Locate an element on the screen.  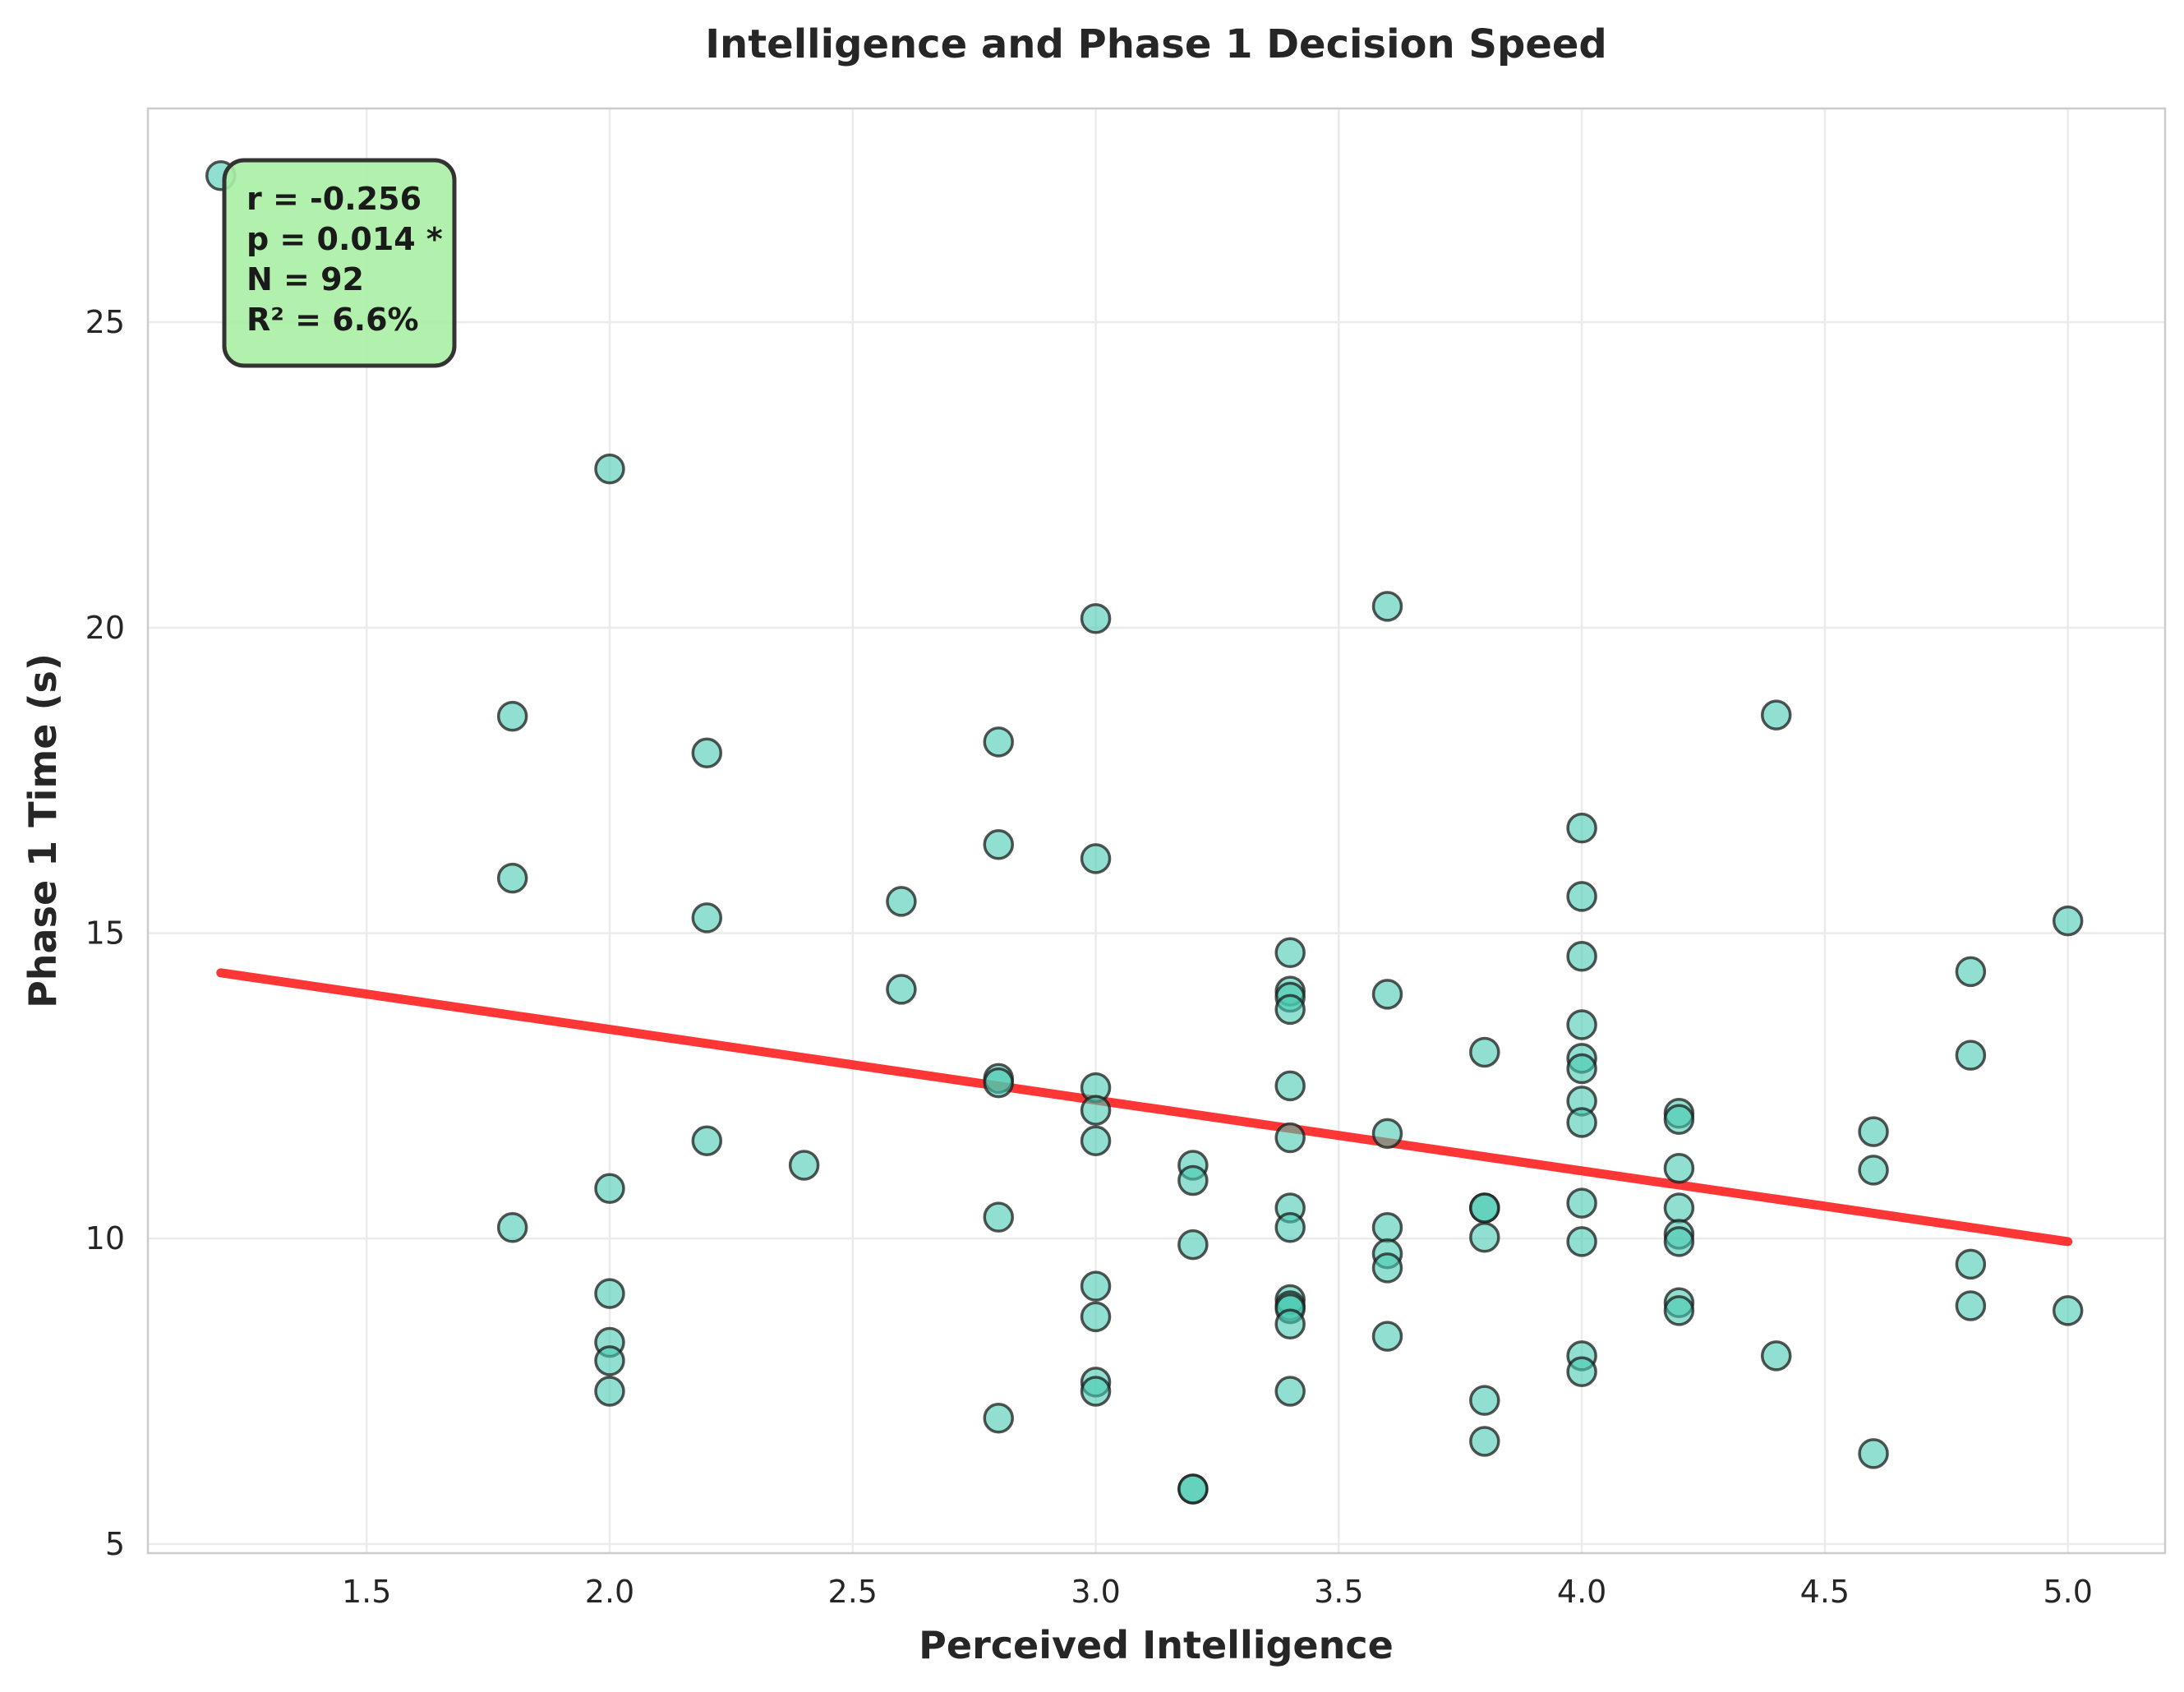
regression-line is located at coordinates (1144, 1107).